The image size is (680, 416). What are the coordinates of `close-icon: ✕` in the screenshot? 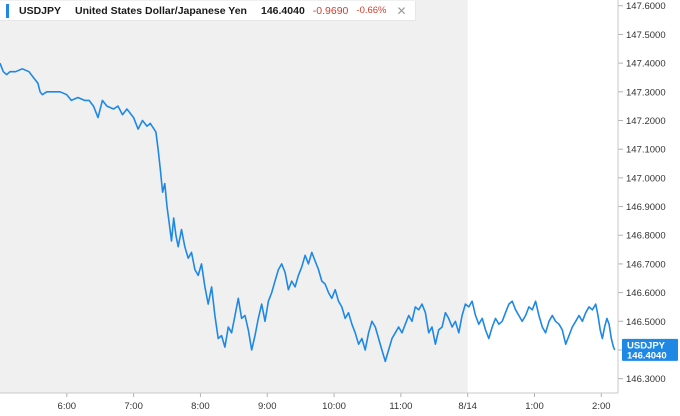 It's located at (401, 10).